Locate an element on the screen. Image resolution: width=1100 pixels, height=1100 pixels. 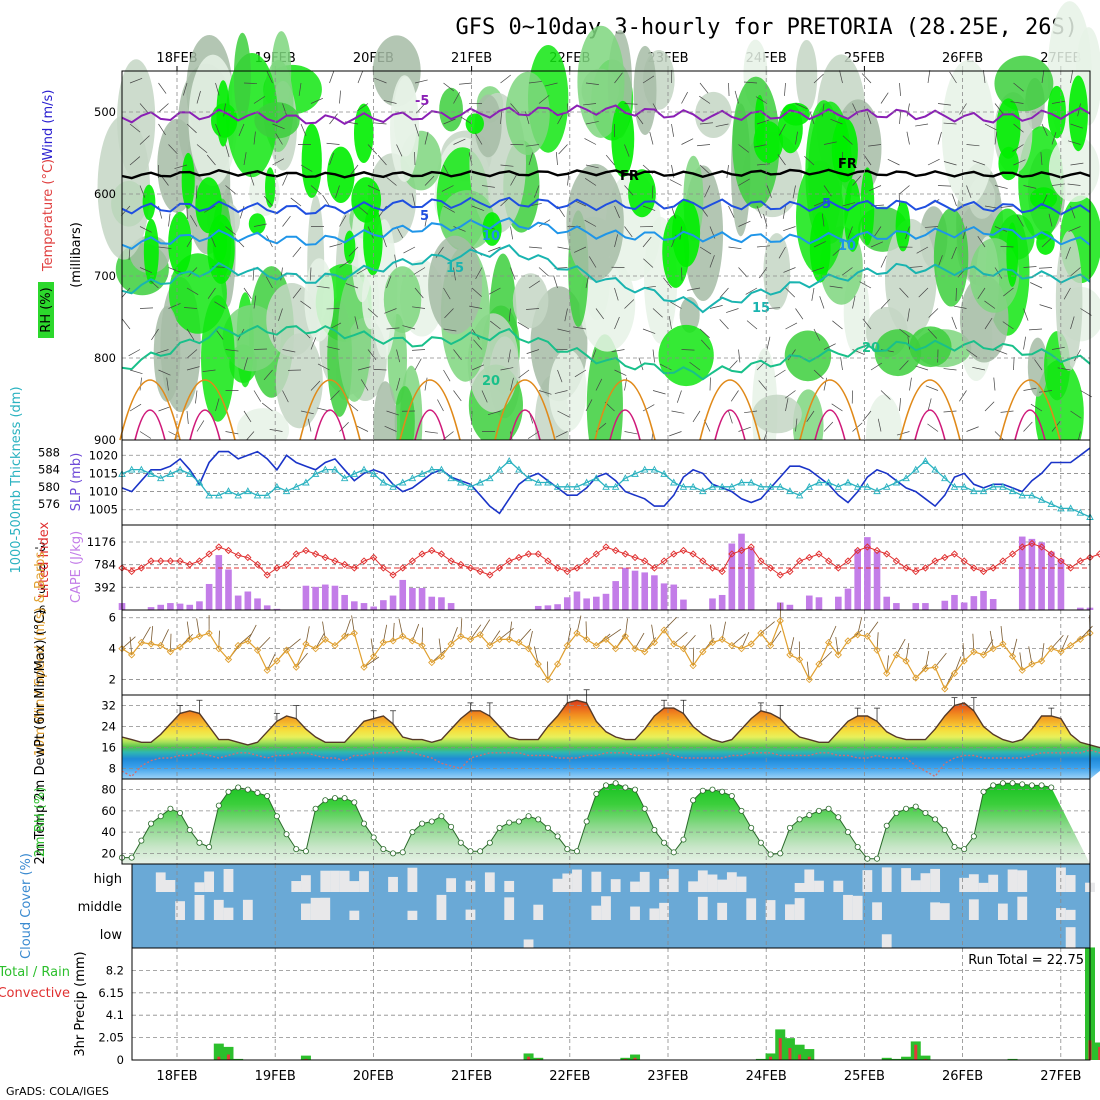
isotherm-label: 5 is located at coordinates (424, 216).